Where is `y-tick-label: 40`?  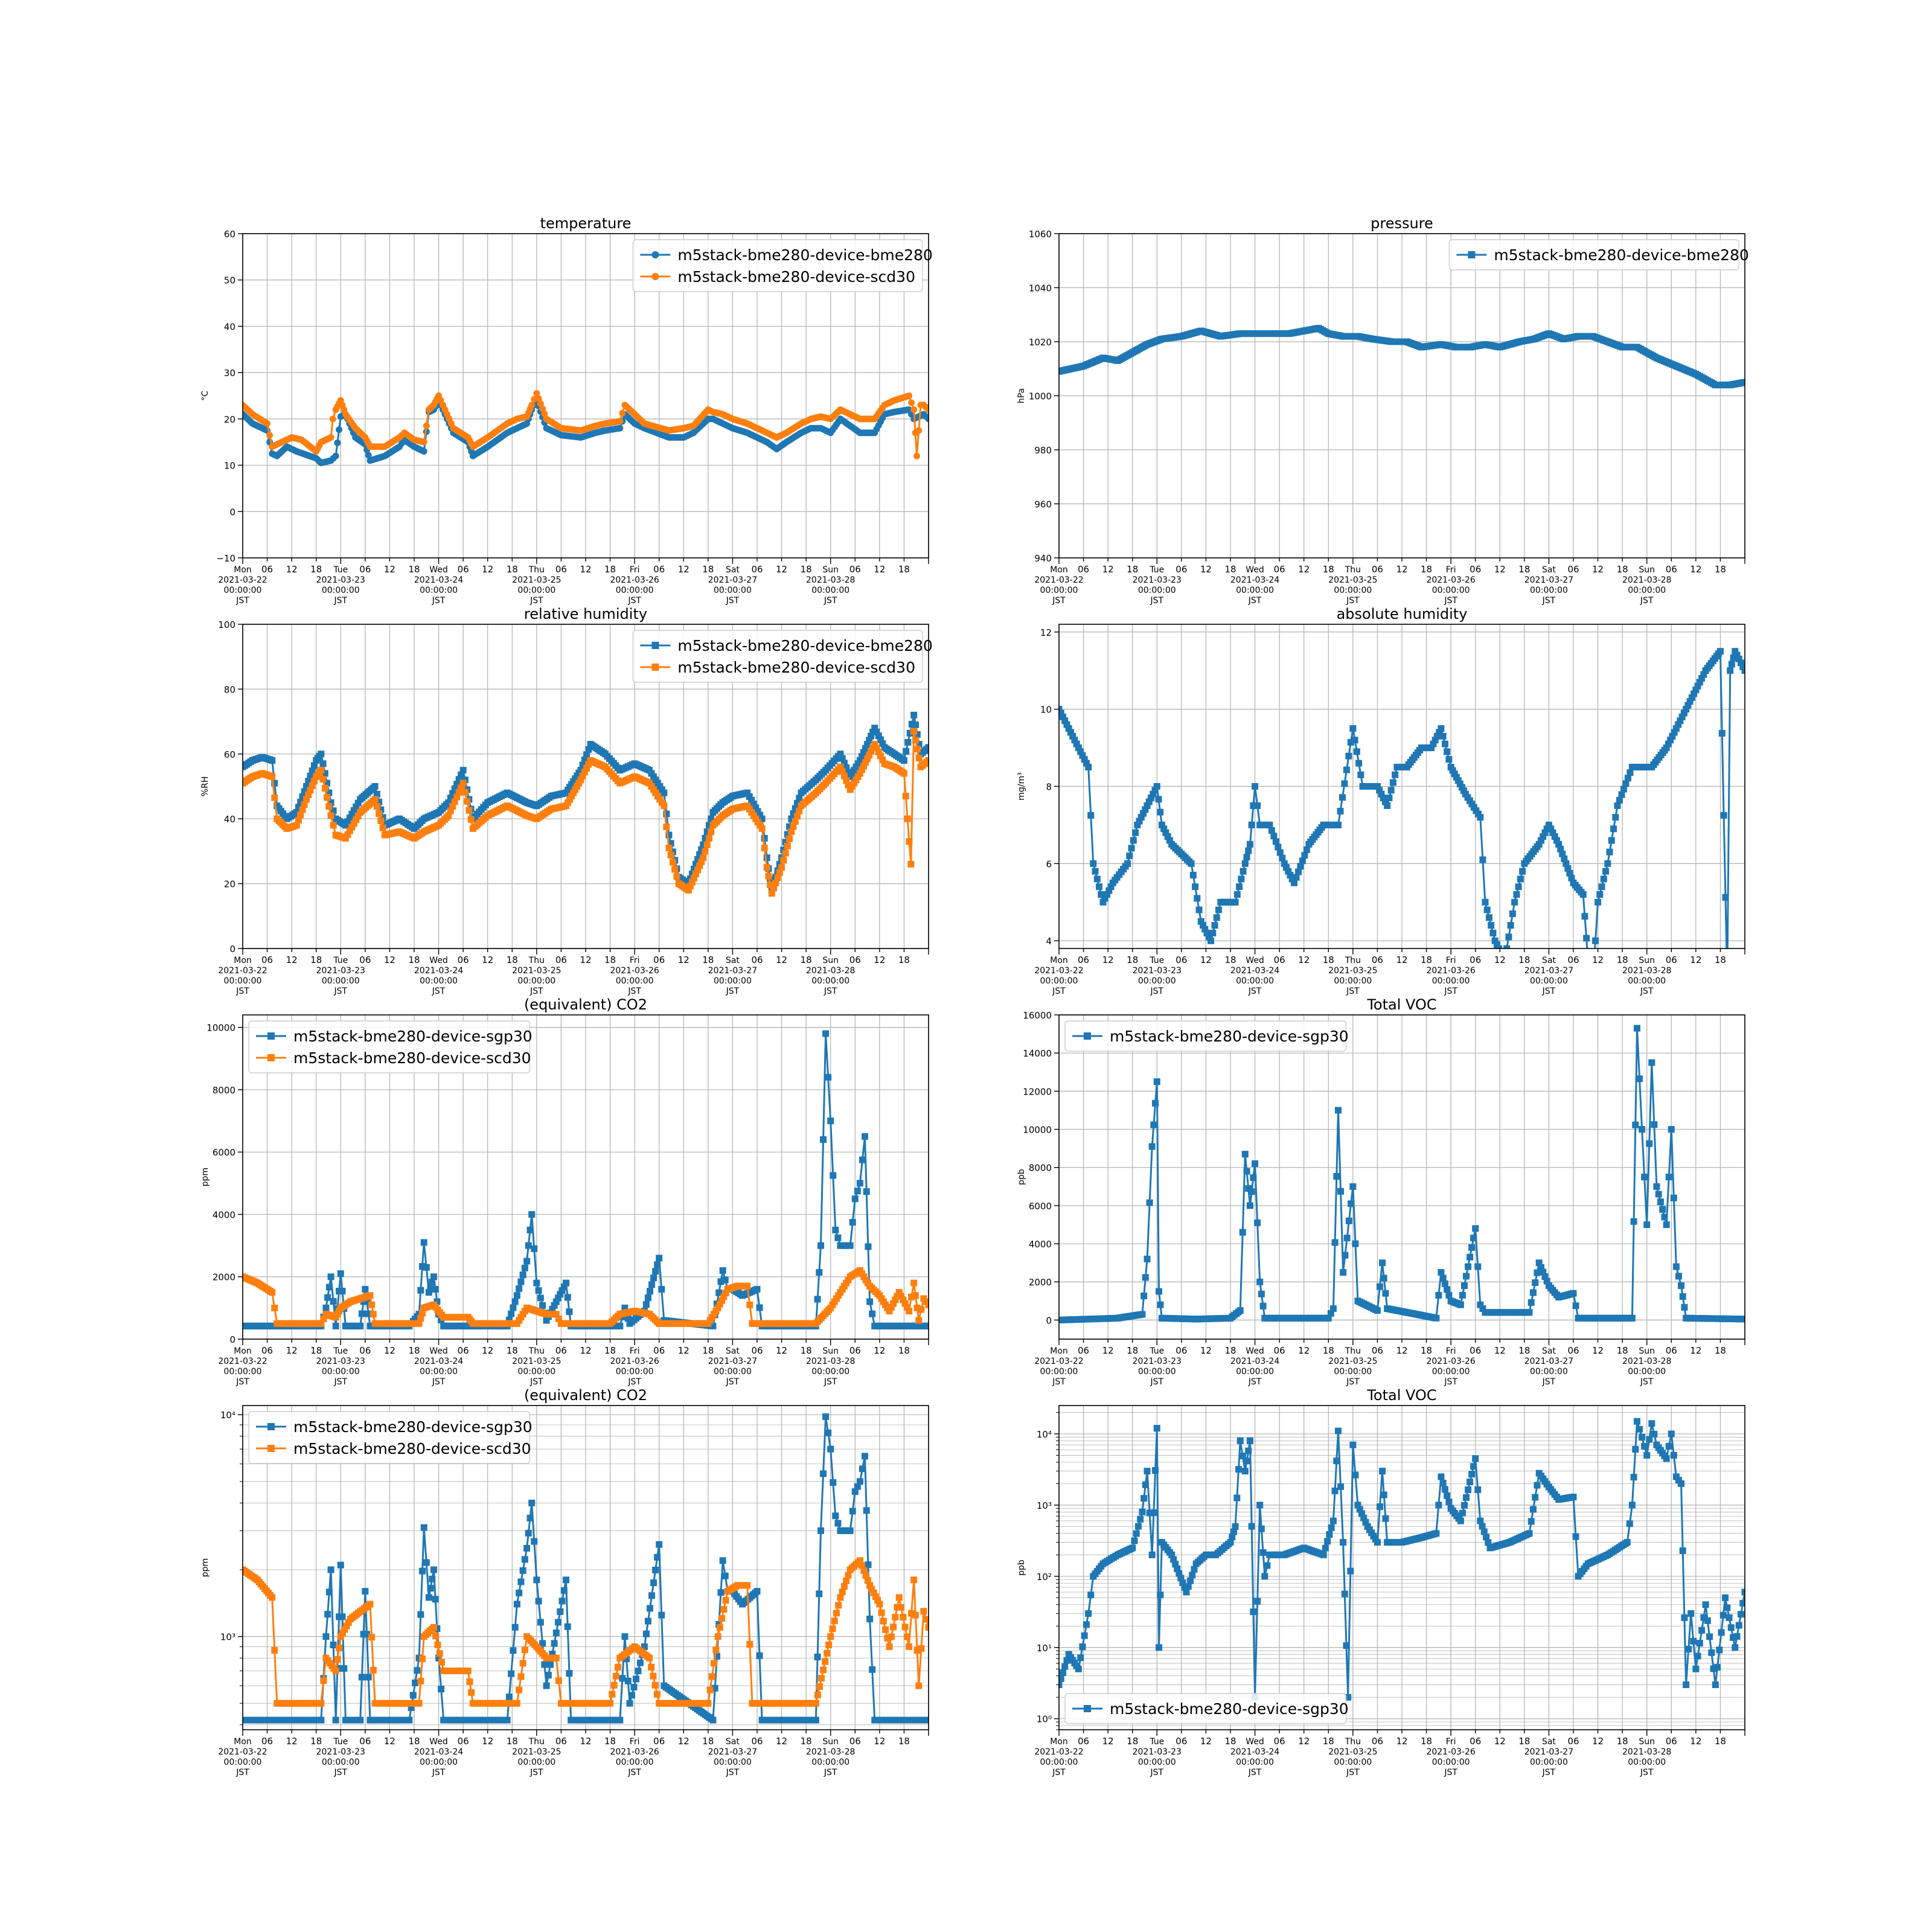
y-tick-label: 40 is located at coordinates (230, 326).